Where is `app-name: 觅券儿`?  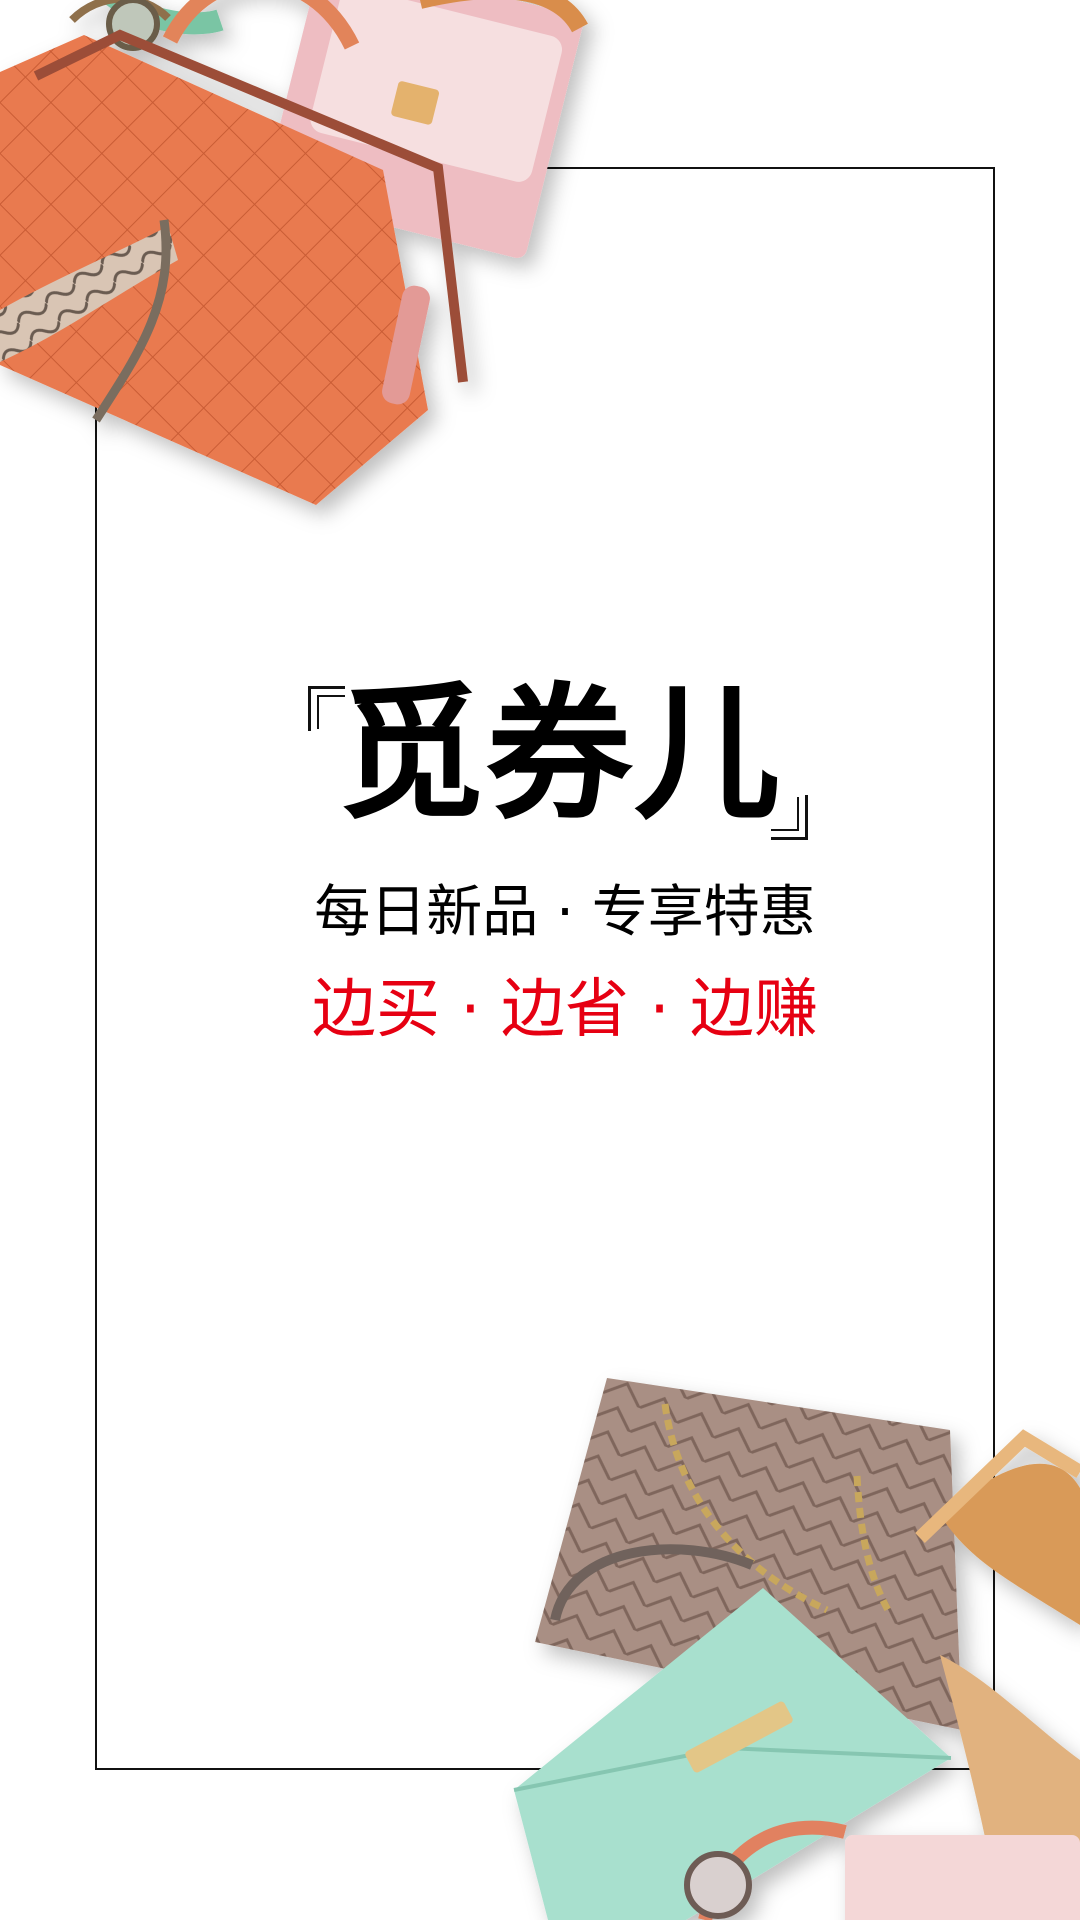
app-name: 觅券儿 is located at coordinates (560, 755).